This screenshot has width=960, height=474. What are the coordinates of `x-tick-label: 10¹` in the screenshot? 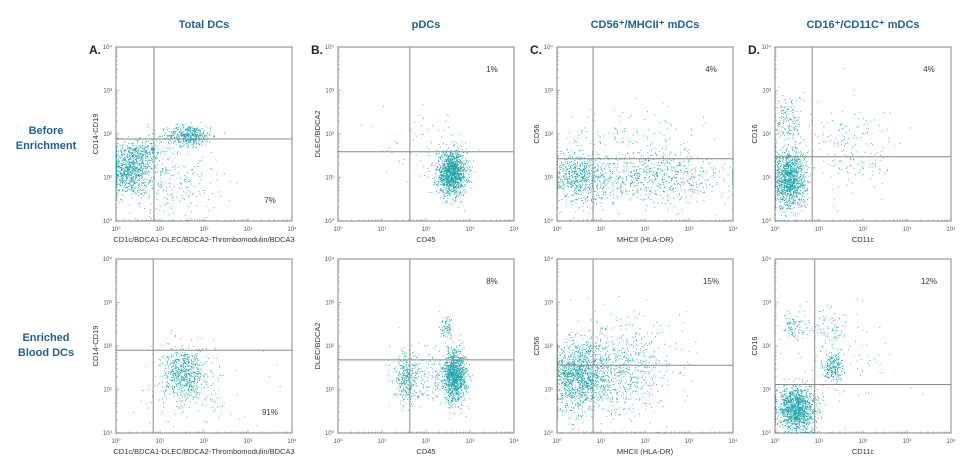 It's located at (382, 230).